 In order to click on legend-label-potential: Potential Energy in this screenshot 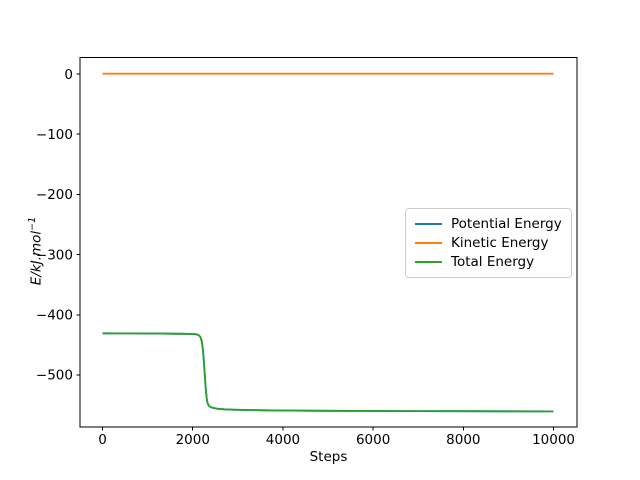, I will do `click(506, 223)`.